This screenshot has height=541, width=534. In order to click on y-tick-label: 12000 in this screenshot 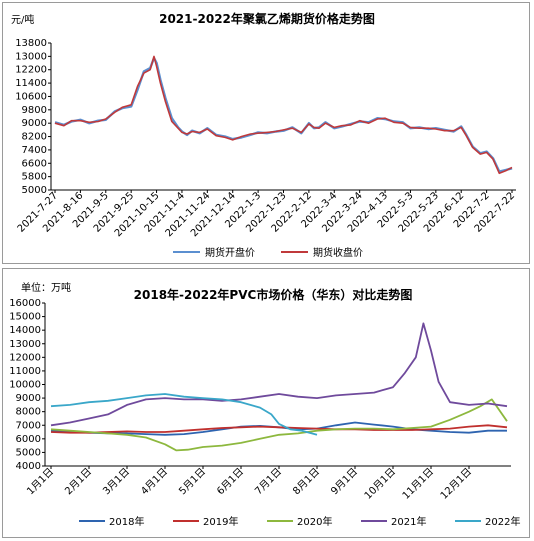, I will do `click(25, 357)`.